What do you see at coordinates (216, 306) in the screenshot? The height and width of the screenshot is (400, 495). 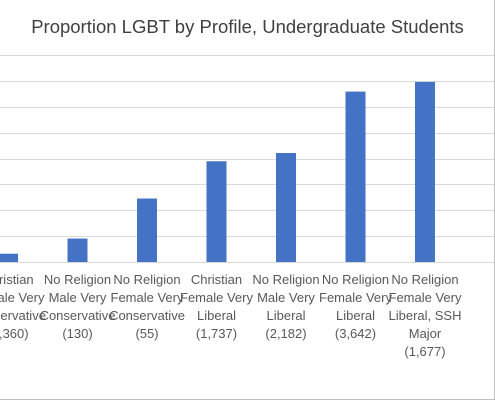 I see `category-label-3: Christian Female Very Liberal (1,737)` at bounding box center [216, 306].